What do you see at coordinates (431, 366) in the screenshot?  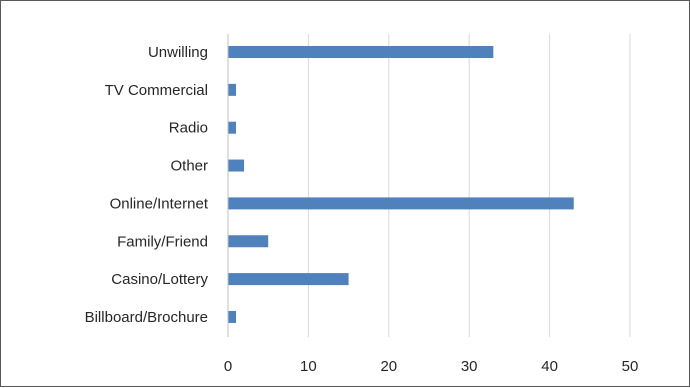 I see `tick-labels: 0 10 20 30 40 50` at bounding box center [431, 366].